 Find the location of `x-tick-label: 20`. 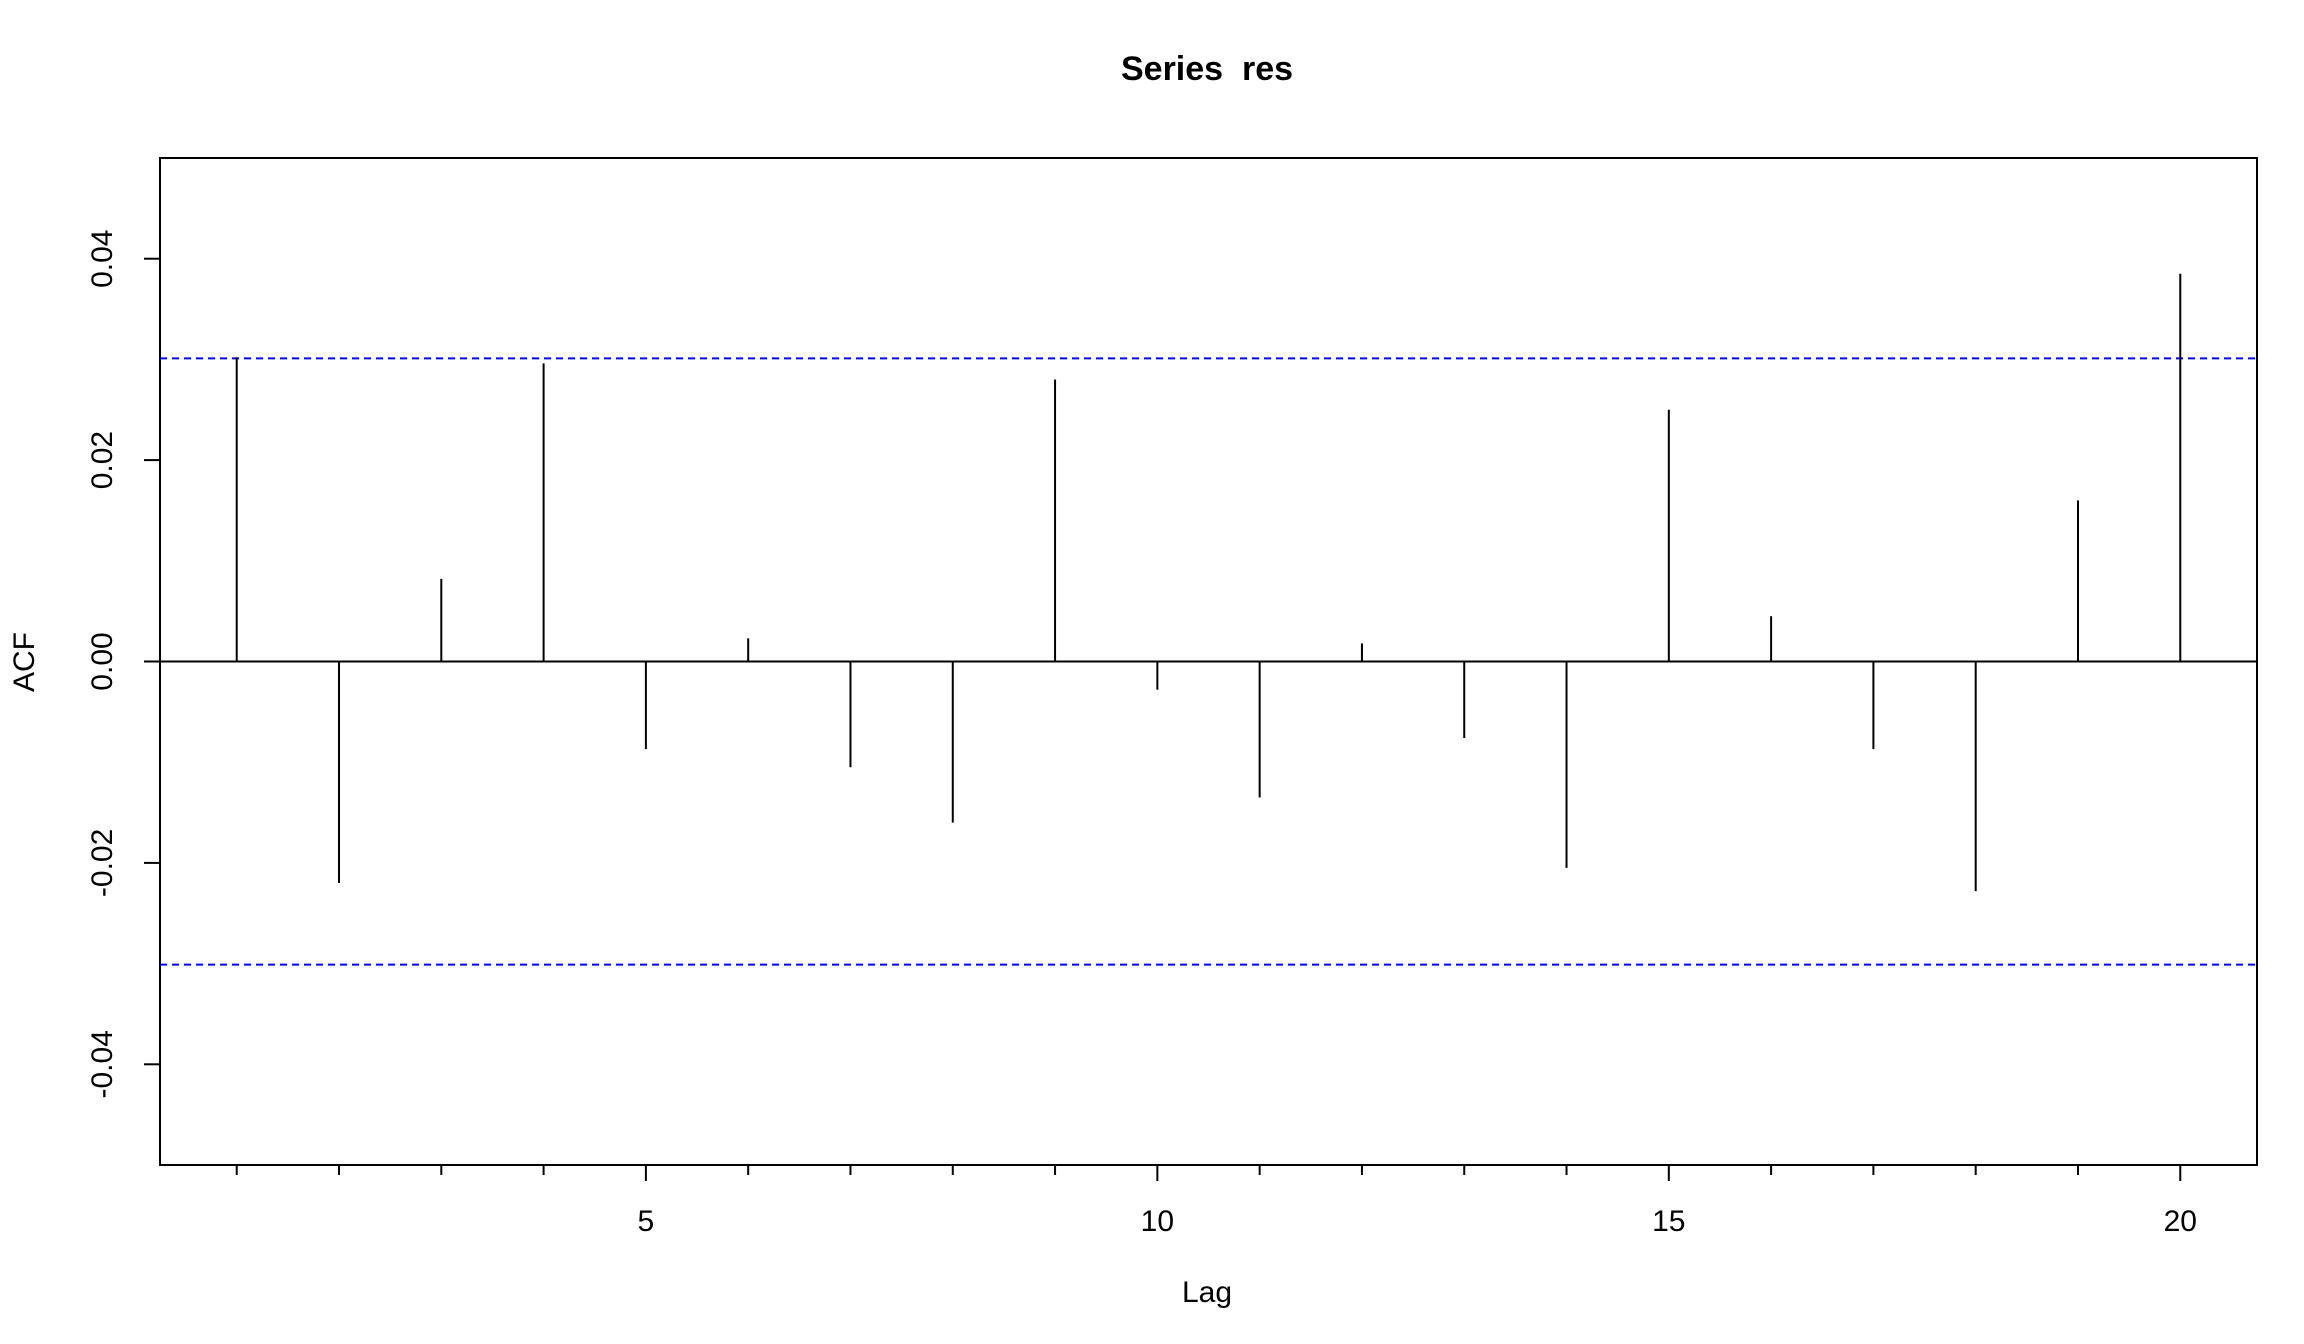

x-tick-label: 20 is located at coordinates (2180, 1221).